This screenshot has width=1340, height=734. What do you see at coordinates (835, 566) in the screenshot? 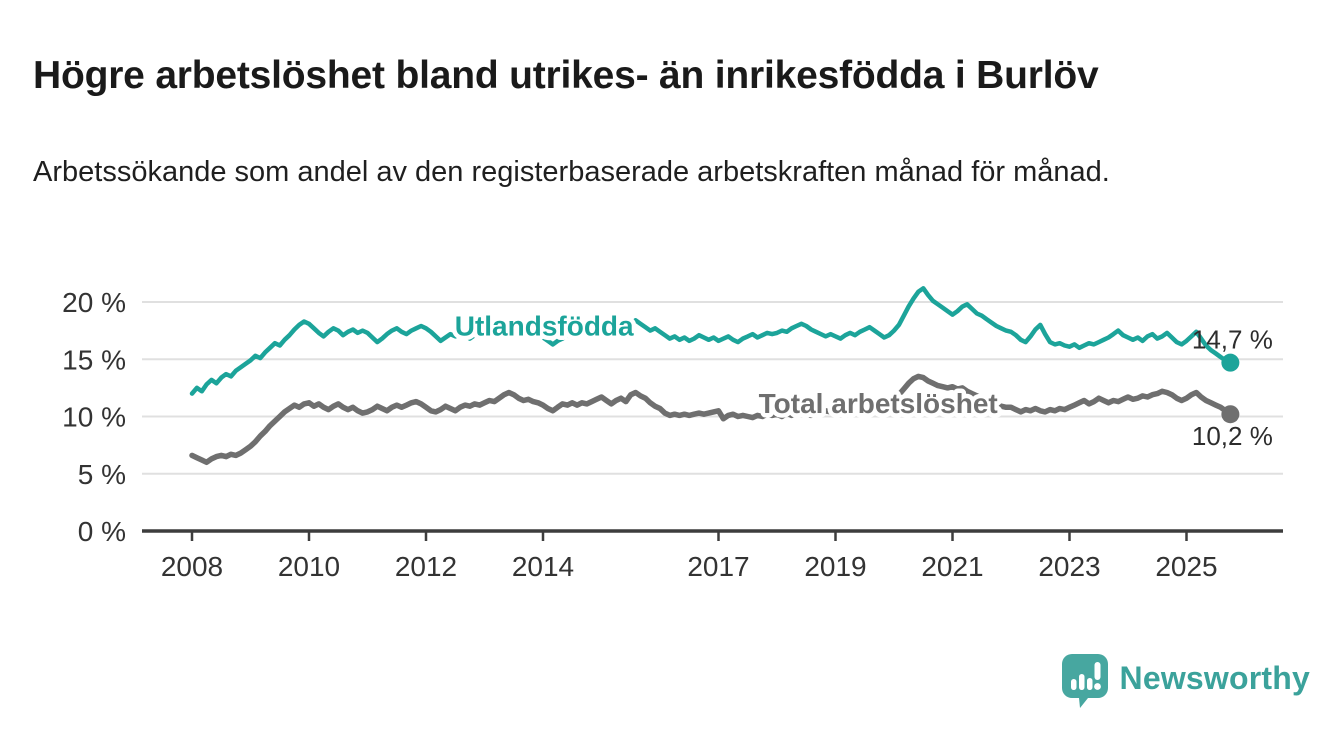
I see `x-tick-label: 2019` at bounding box center [835, 566].